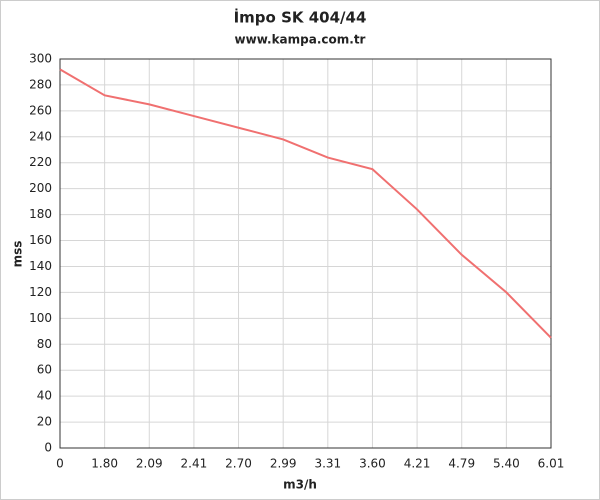  What do you see at coordinates (551, 464) in the screenshot?
I see `x-tick-label: 6.01` at bounding box center [551, 464].